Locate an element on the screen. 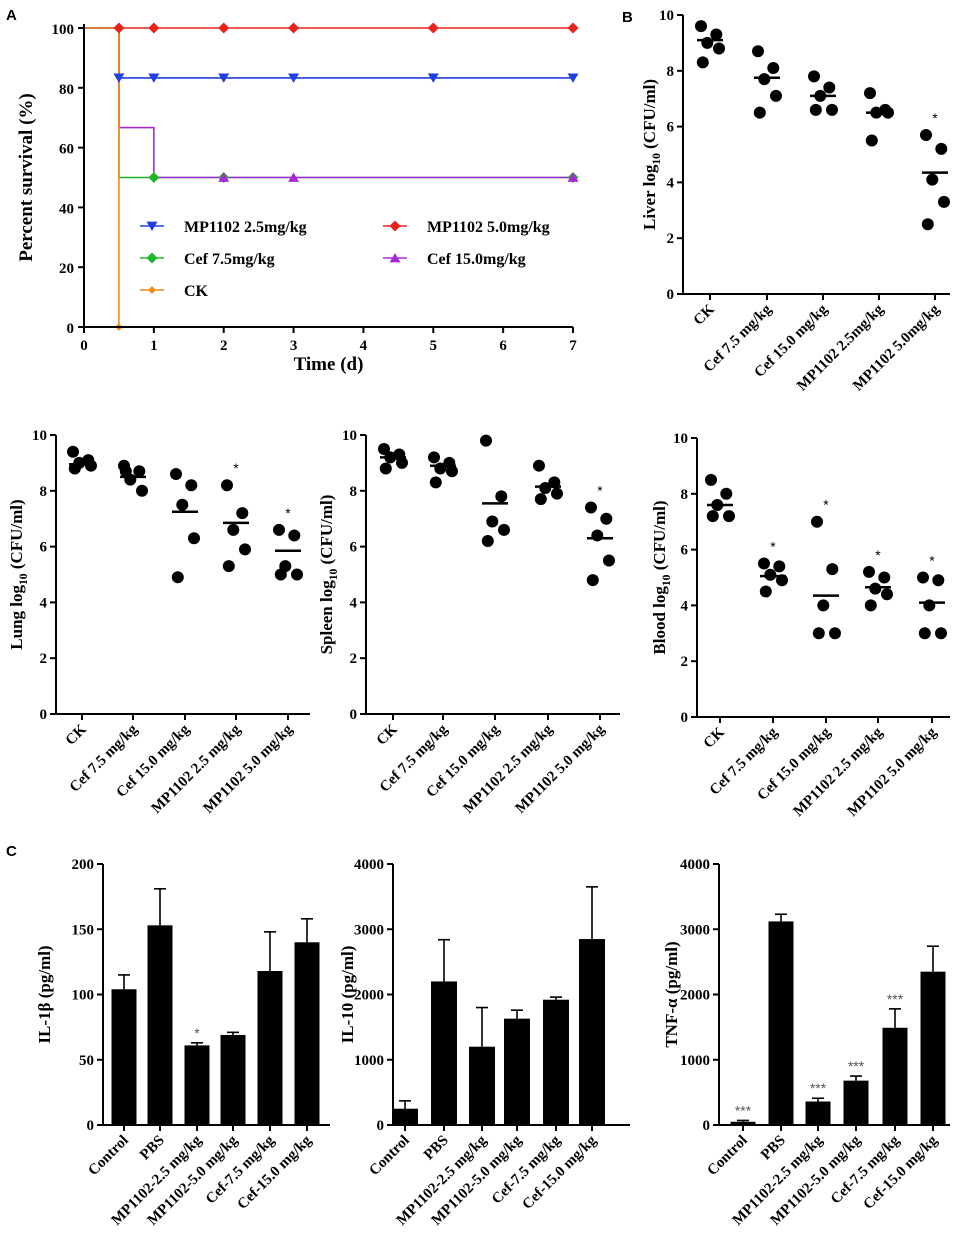 The image size is (957, 1240). spleen-x-label-ck: CK is located at coordinates (387, 734).